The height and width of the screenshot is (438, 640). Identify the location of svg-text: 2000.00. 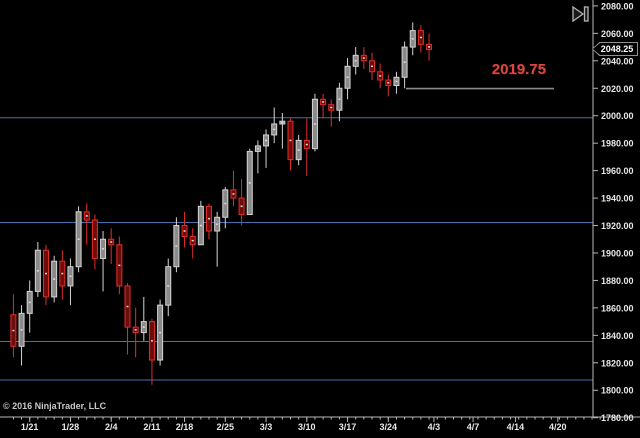
(617, 116).